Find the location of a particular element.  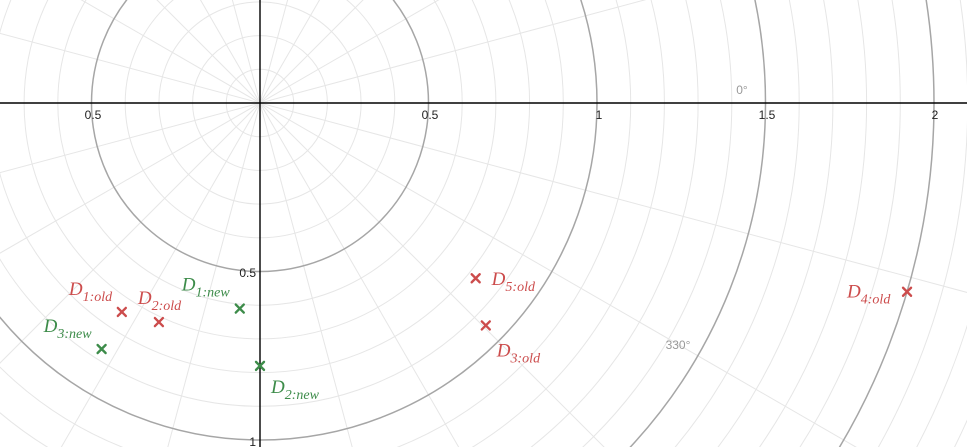

x-tick-label: 1 is located at coordinates (599, 115).